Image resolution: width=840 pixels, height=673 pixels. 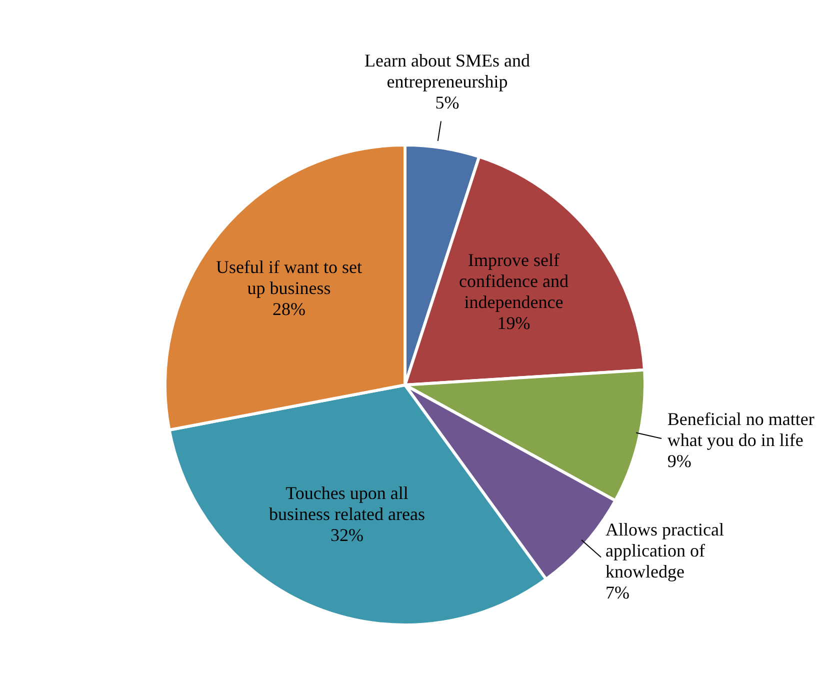 What do you see at coordinates (665, 551) in the screenshot?
I see `slice-label: Allows practical application of knowledge` at bounding box center [665, 551].